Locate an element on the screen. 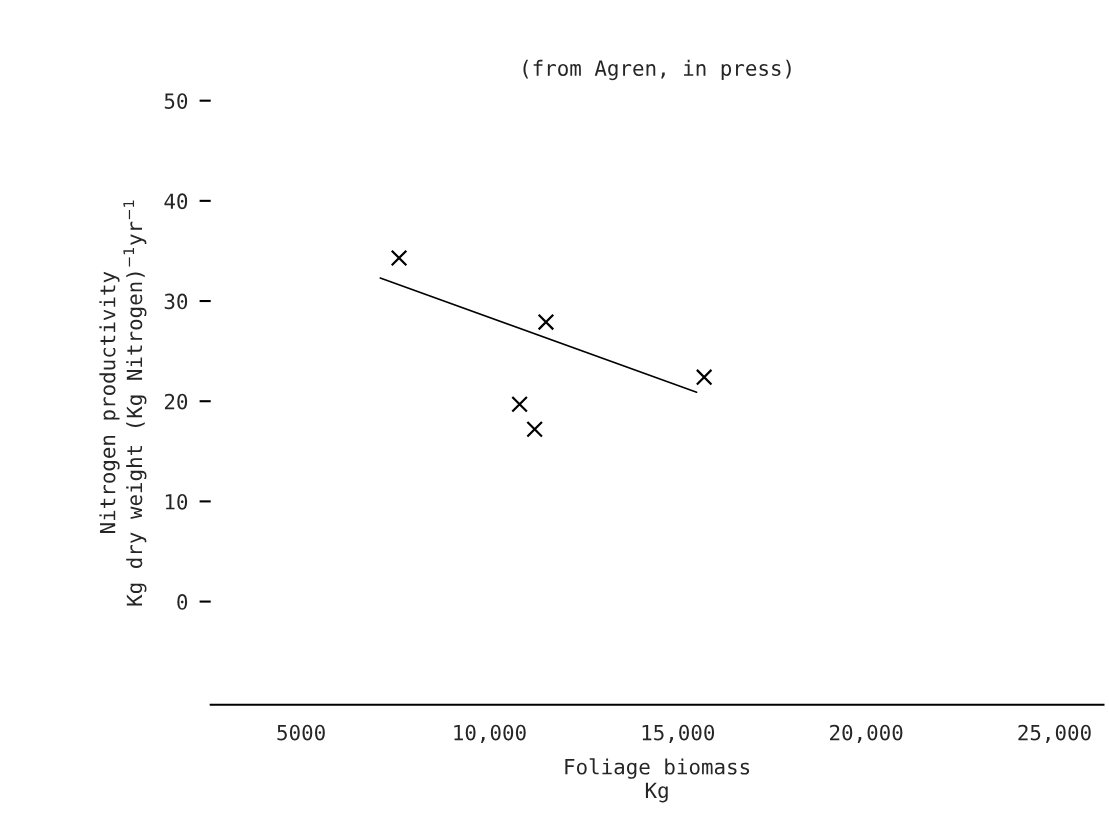 The image size is (1109, 839). x-tick-label: 5000 is located at coordinates (301, 732).